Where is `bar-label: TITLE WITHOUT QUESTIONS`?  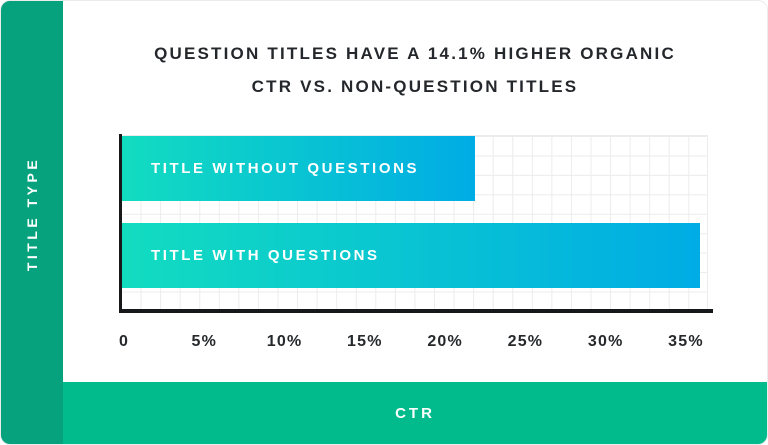 bar-label: TITLE WITHOUT QUESTIONS is located at coordinates (285, 168).